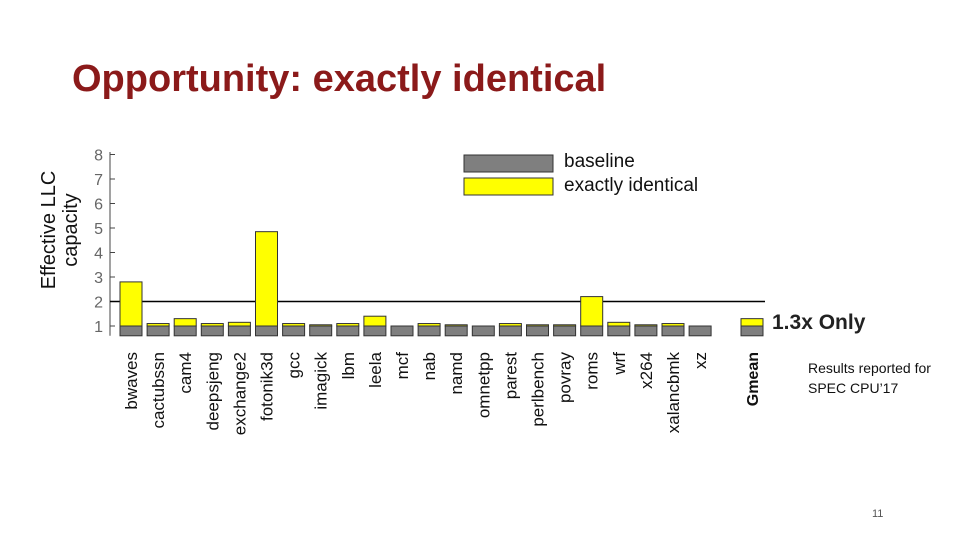 This screenshot has height=540, width=960. Describe the element at coordinates (619, 364) in the screenshot. I see `x-tick-label: wrf` at that location.